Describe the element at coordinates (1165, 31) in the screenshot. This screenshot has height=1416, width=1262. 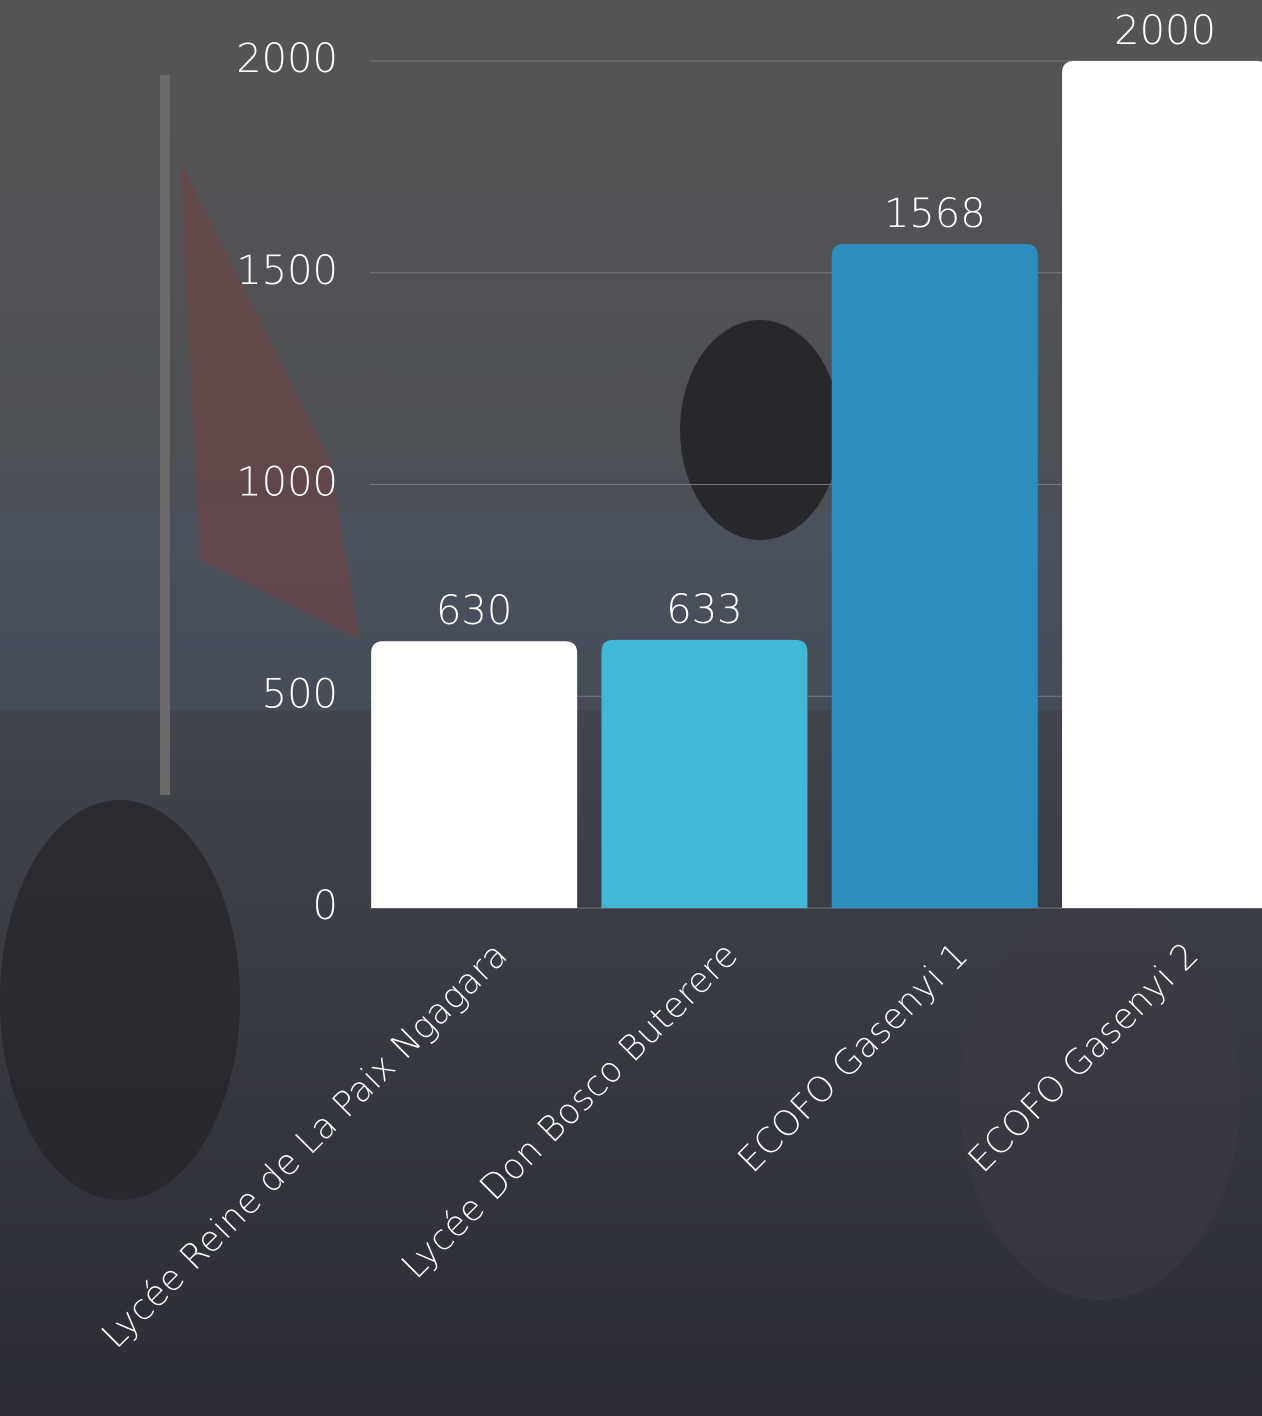
I see `value-label: 2000` at that location.